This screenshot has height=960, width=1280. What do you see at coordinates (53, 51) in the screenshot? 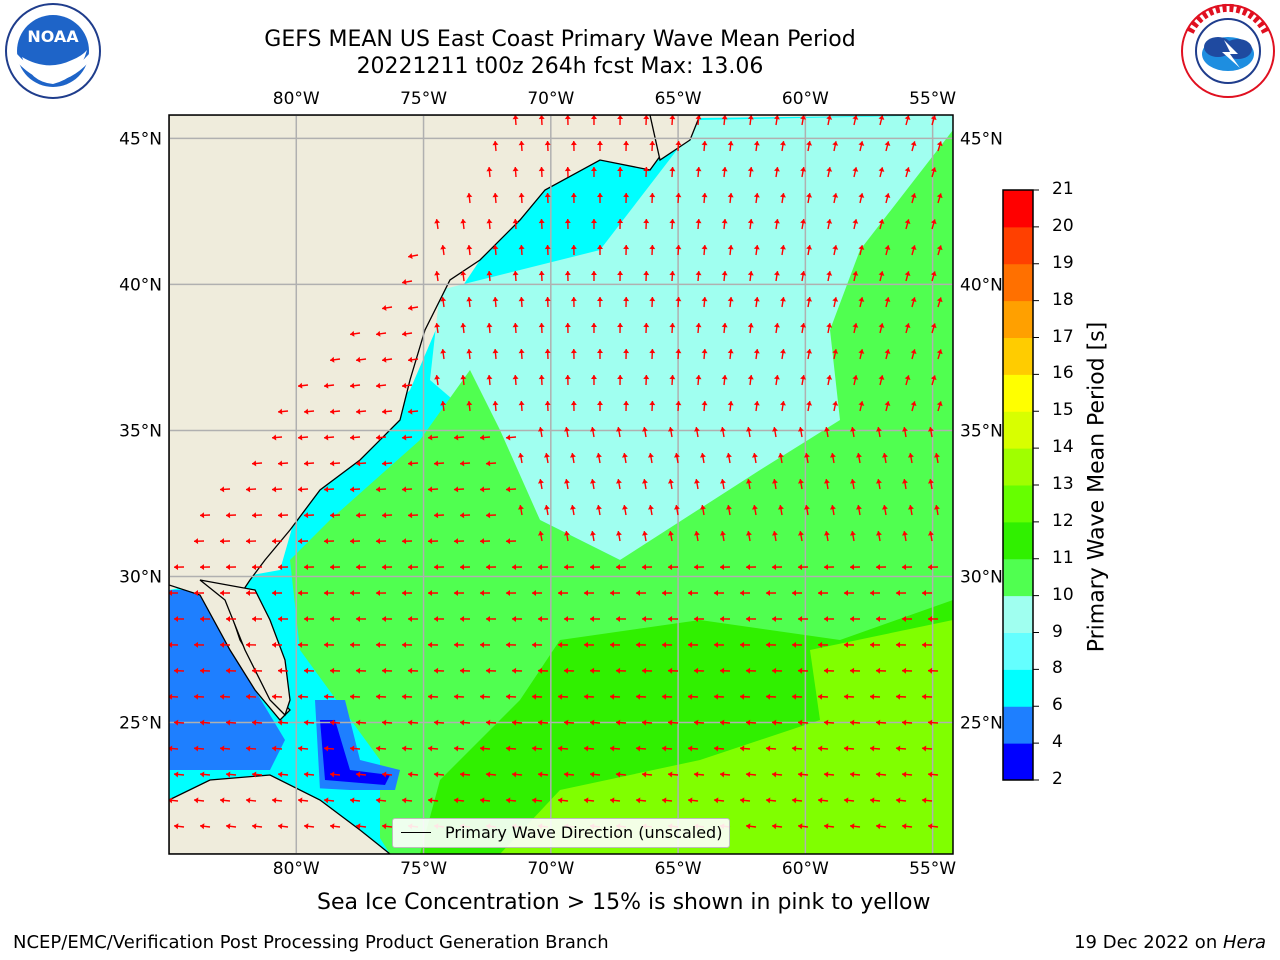
I see `noaa-logo: NOAA` at bounding box center [53, 51].